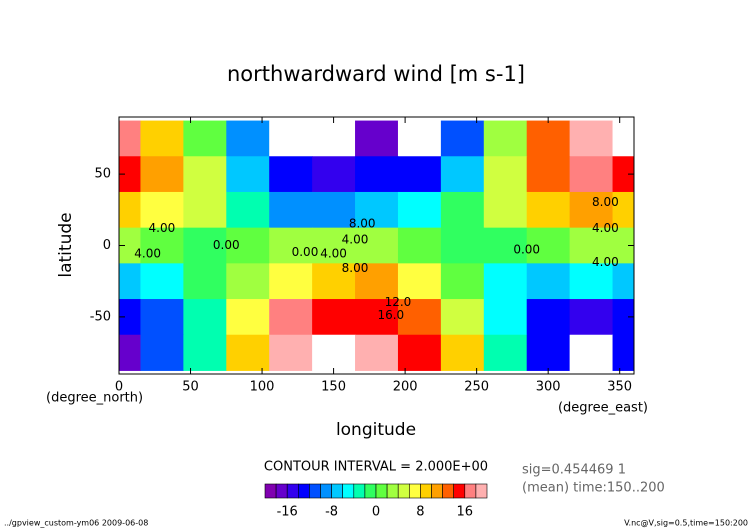 Image resolution: width=752 pixels, height=532 pixels. I want to click on x-tick-label: 350, so click(619, 387).